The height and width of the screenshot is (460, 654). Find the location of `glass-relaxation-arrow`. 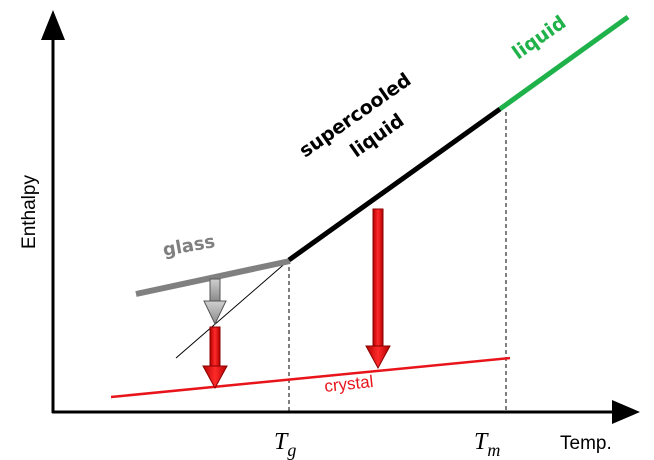

glass-relaxation-arrow is located at coordinates (215, 302).